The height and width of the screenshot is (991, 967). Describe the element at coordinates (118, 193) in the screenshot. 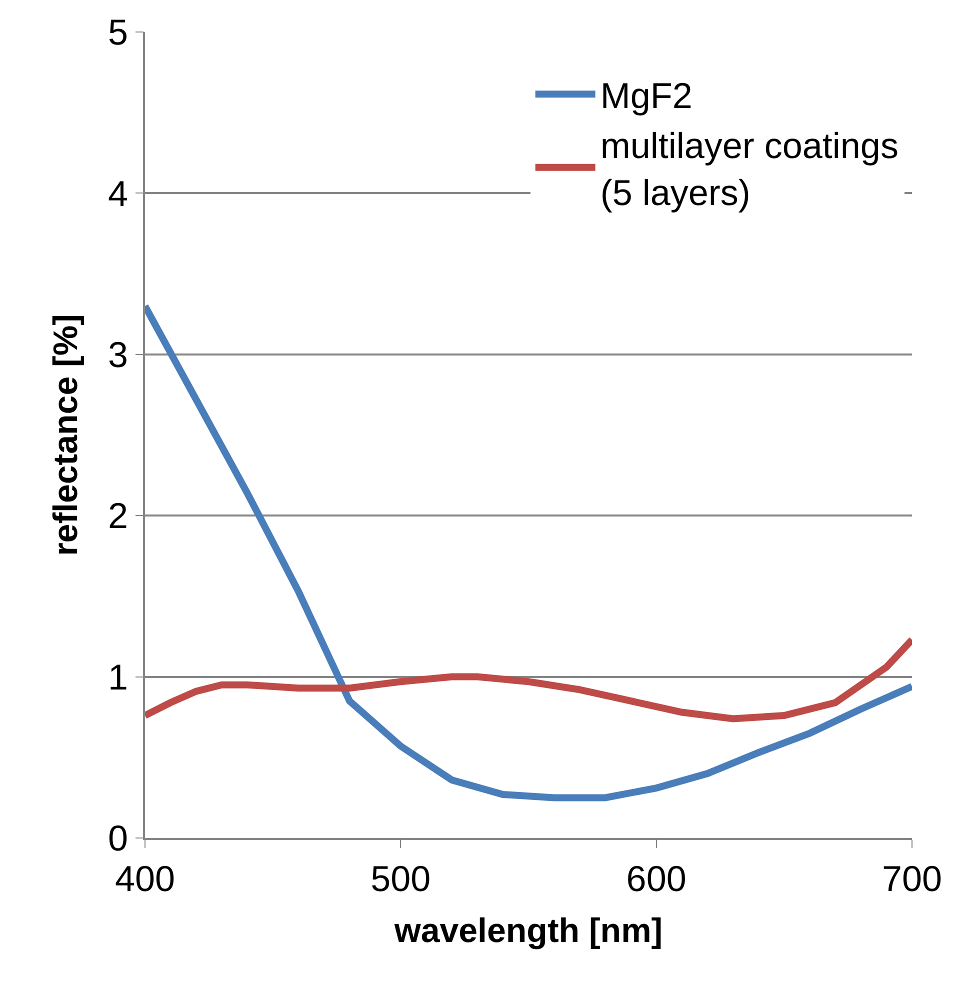

I see `y-tick-label: 4` at that location.